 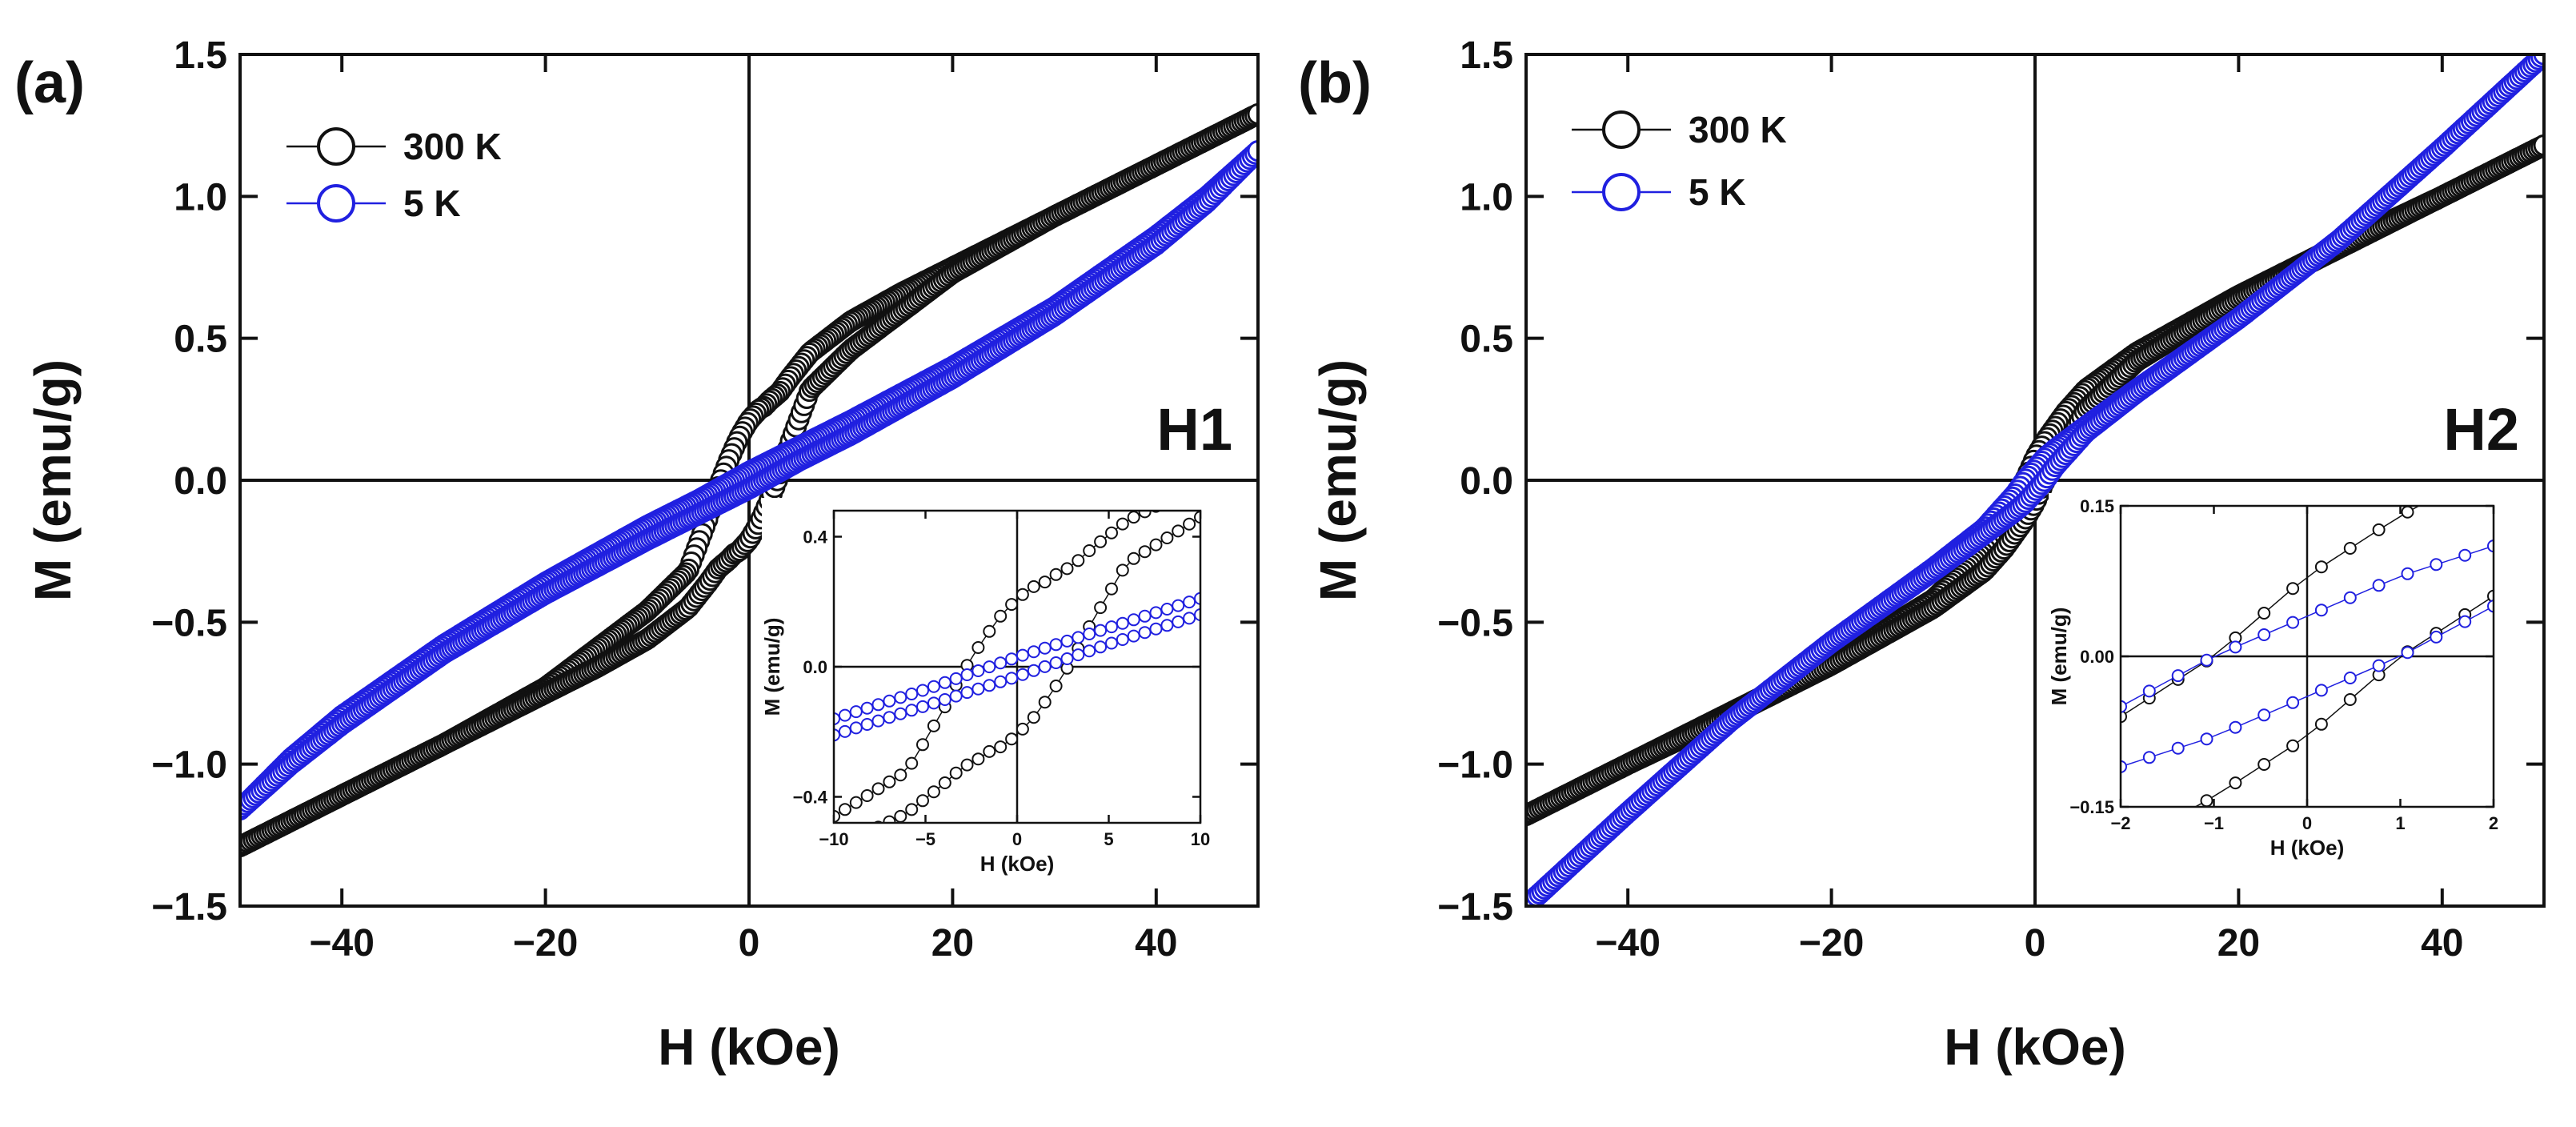 What do you see at coordinates (952, 943) in the screenshot?
I see `x-tick-label: 20` at bounding box center [952, 943].